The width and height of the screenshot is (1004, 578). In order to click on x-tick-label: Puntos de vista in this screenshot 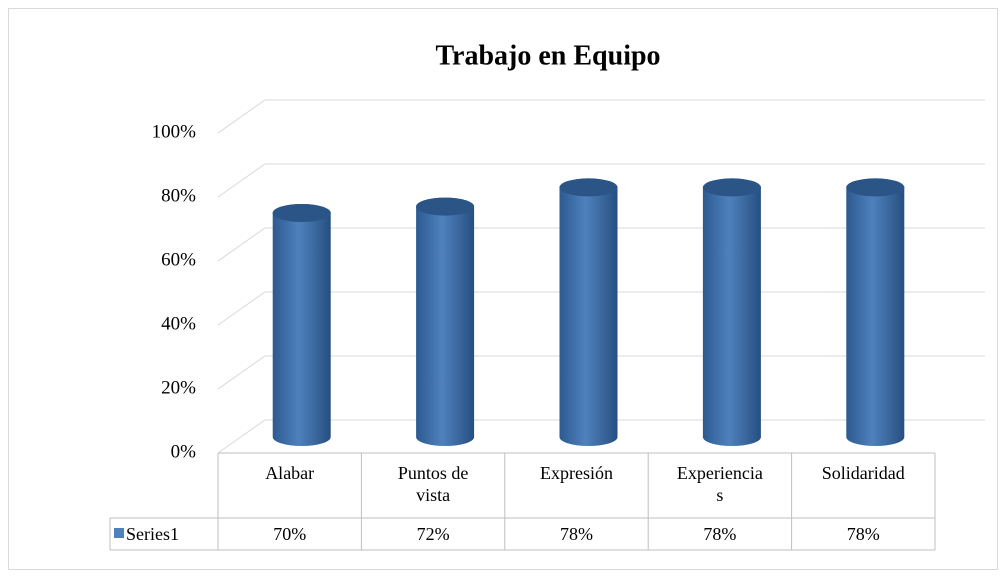, I will do `click(433, 484)`.